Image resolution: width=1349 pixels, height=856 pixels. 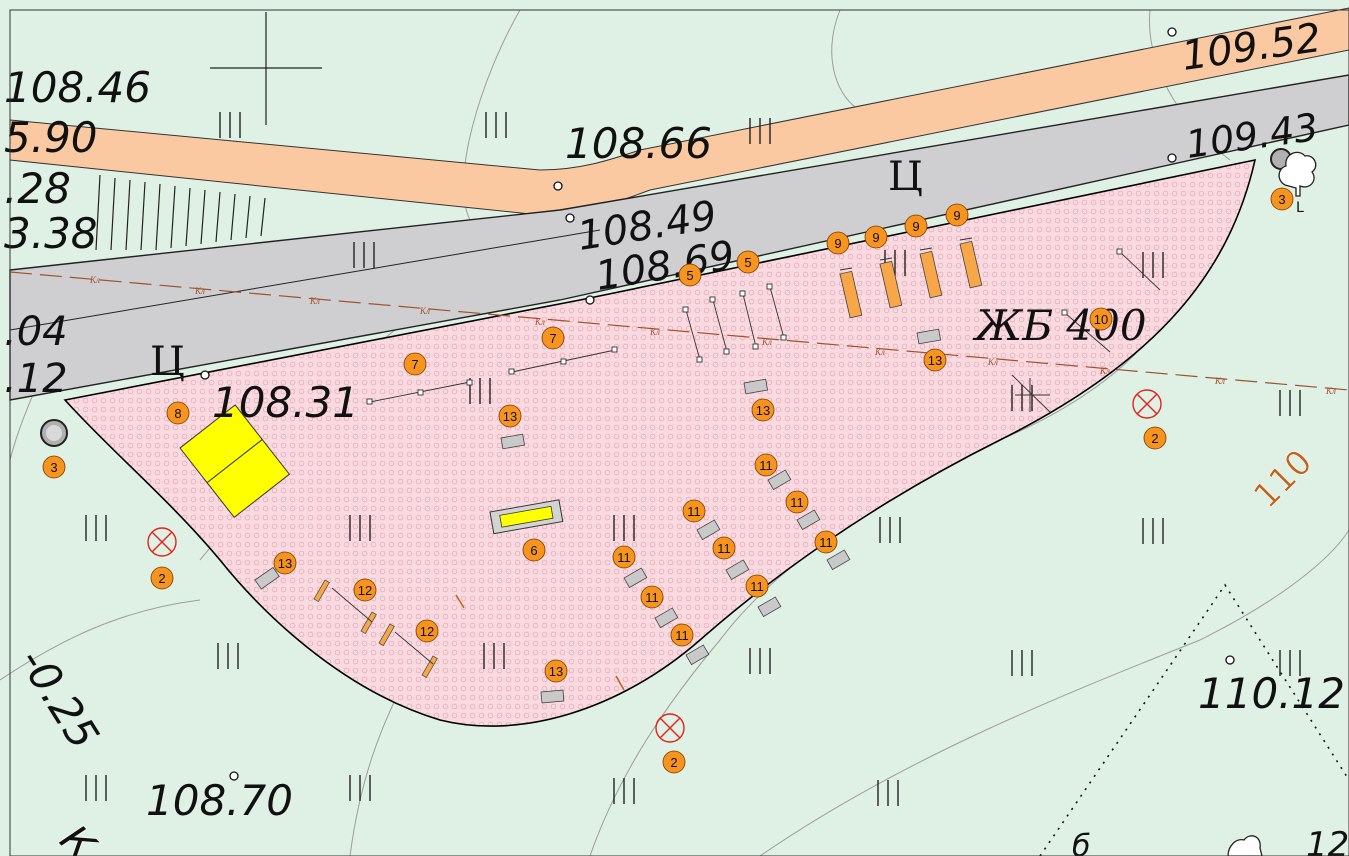 What do you see at coordinates (219, 800) in the screenshot?
I see `svg-text: 108.70` at bounding box center [219, 800].